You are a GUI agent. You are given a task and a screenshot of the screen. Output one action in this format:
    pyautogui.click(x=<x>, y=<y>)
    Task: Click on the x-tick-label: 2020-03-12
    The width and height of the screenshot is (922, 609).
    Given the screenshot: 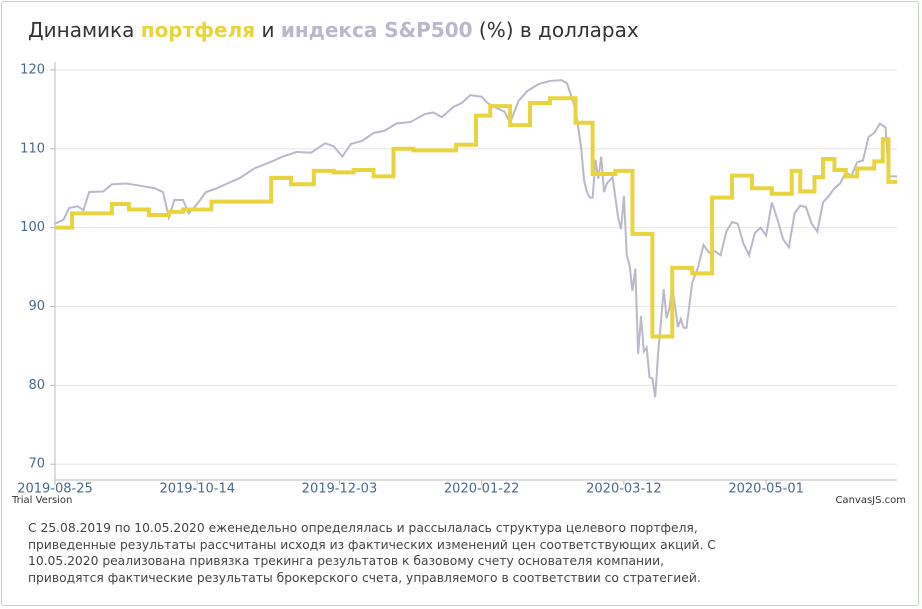 What is the action you would take?
    pyautogui.click(x=624, y=489)
    